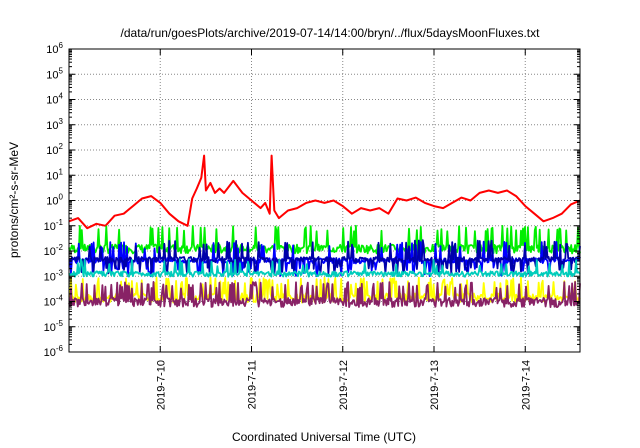  Describe the element at coordinates (324, 437) in the screenshot. I see `x-axis-label: Coordinated Universal Time (UTC)` at that location.